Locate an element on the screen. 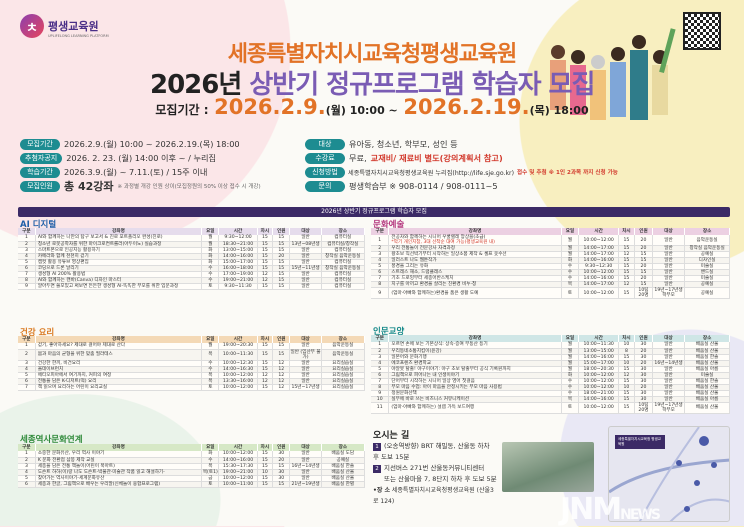 The height and width of the screenshot is (527, 744). info-value: 평생학습부 ※ 908-0114 / 908-0111~5 is located at coordinates (423, 186).